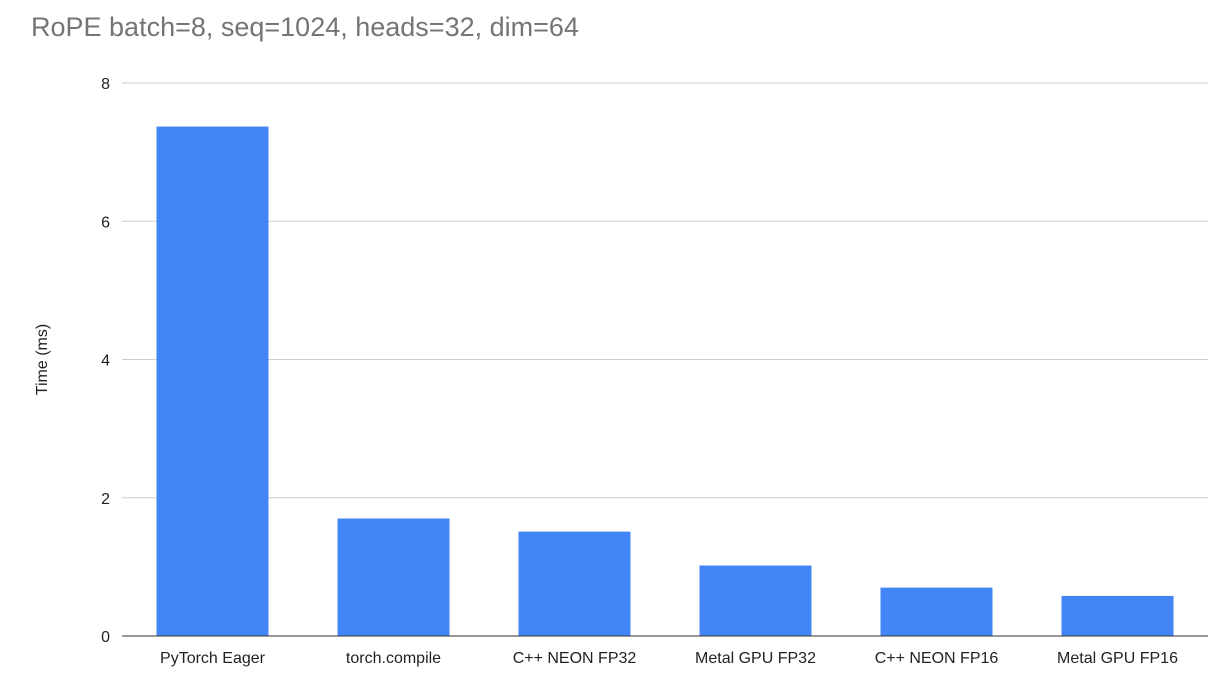 The height and width of the screenshot is (684, 1232). What do you see at coordinates (937, 658) in the screenshot?
I see `x-tick-label: C++ NEON FP16` at bounding box center [937, 658].